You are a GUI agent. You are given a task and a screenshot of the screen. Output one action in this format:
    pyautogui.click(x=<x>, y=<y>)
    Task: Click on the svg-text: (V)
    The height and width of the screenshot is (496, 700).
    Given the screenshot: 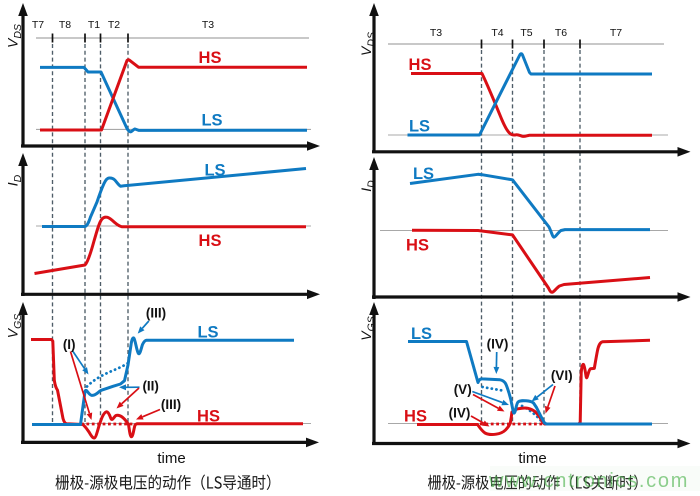 What is the action you would take?
    pyautogui.click(x=463, y=389)
    